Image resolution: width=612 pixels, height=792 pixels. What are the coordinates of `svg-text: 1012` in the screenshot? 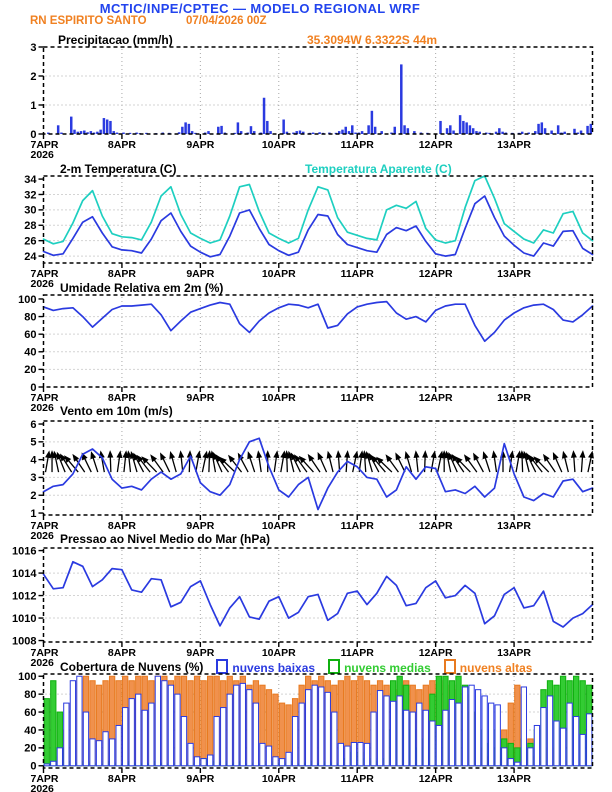 It's located at (24, 596).